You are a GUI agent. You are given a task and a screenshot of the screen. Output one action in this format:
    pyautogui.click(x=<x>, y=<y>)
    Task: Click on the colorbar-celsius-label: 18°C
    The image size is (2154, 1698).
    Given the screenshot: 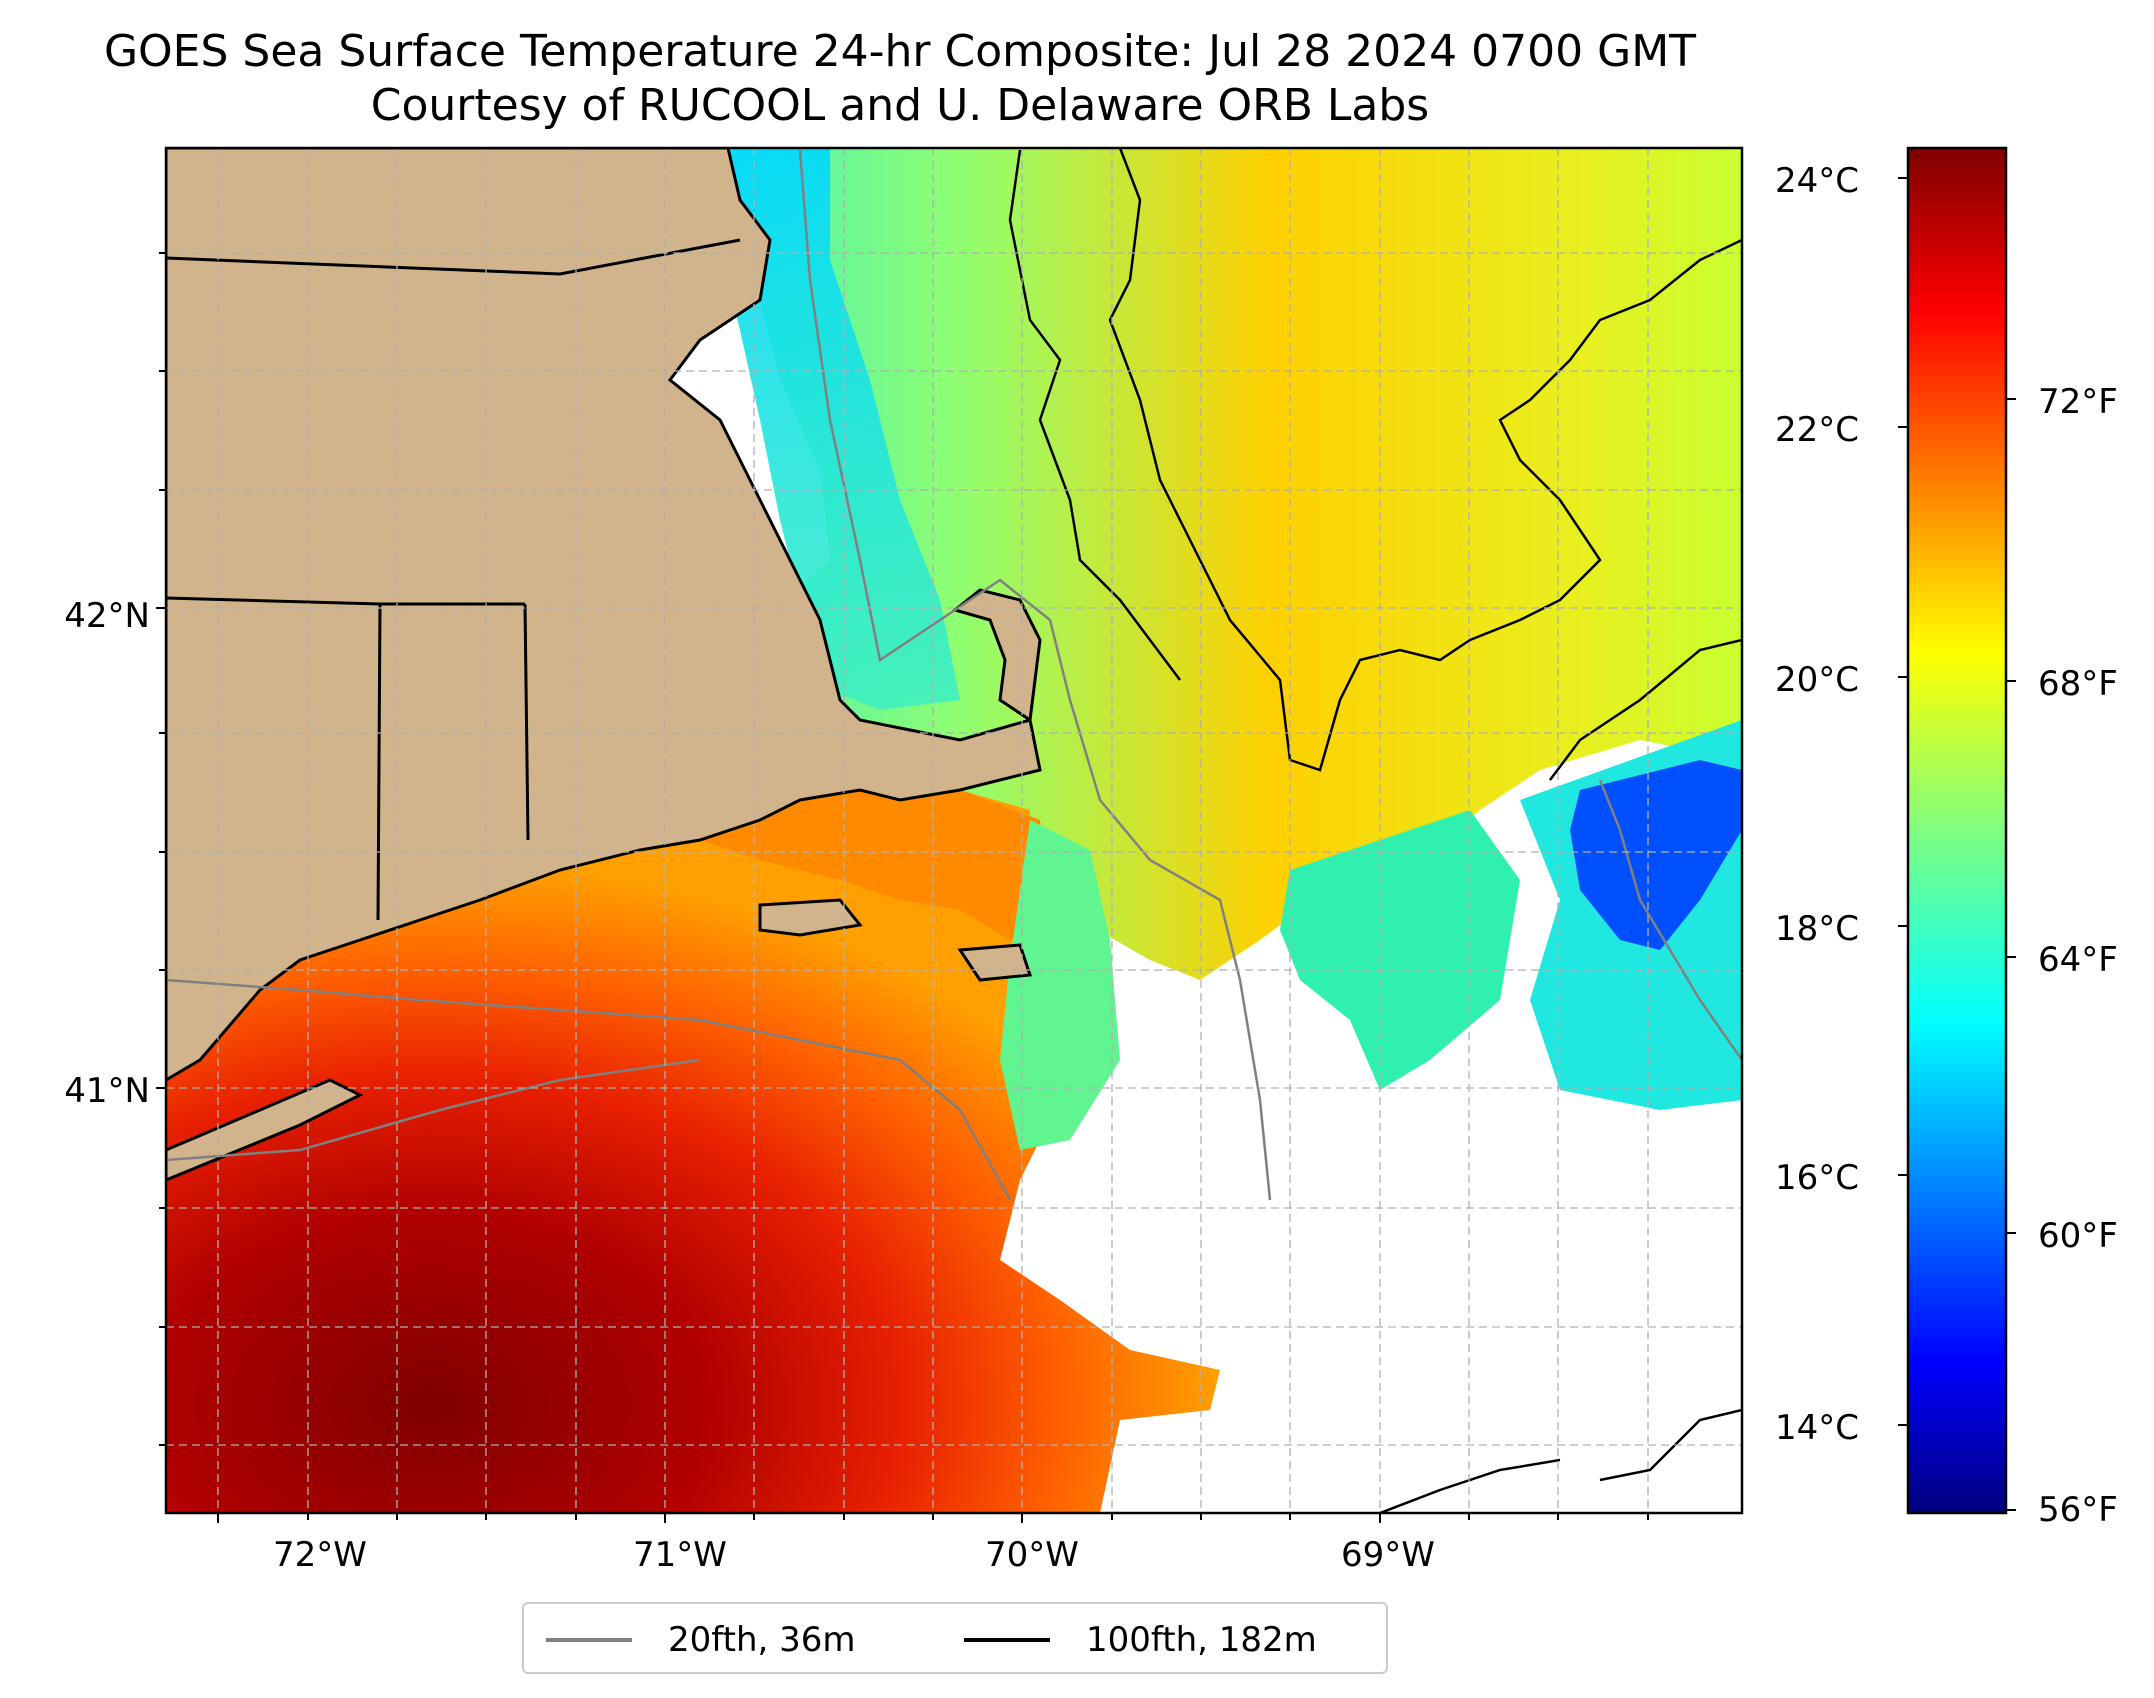 What is the action you would take?
    pyautogui.click(x=1817, y=929)
    